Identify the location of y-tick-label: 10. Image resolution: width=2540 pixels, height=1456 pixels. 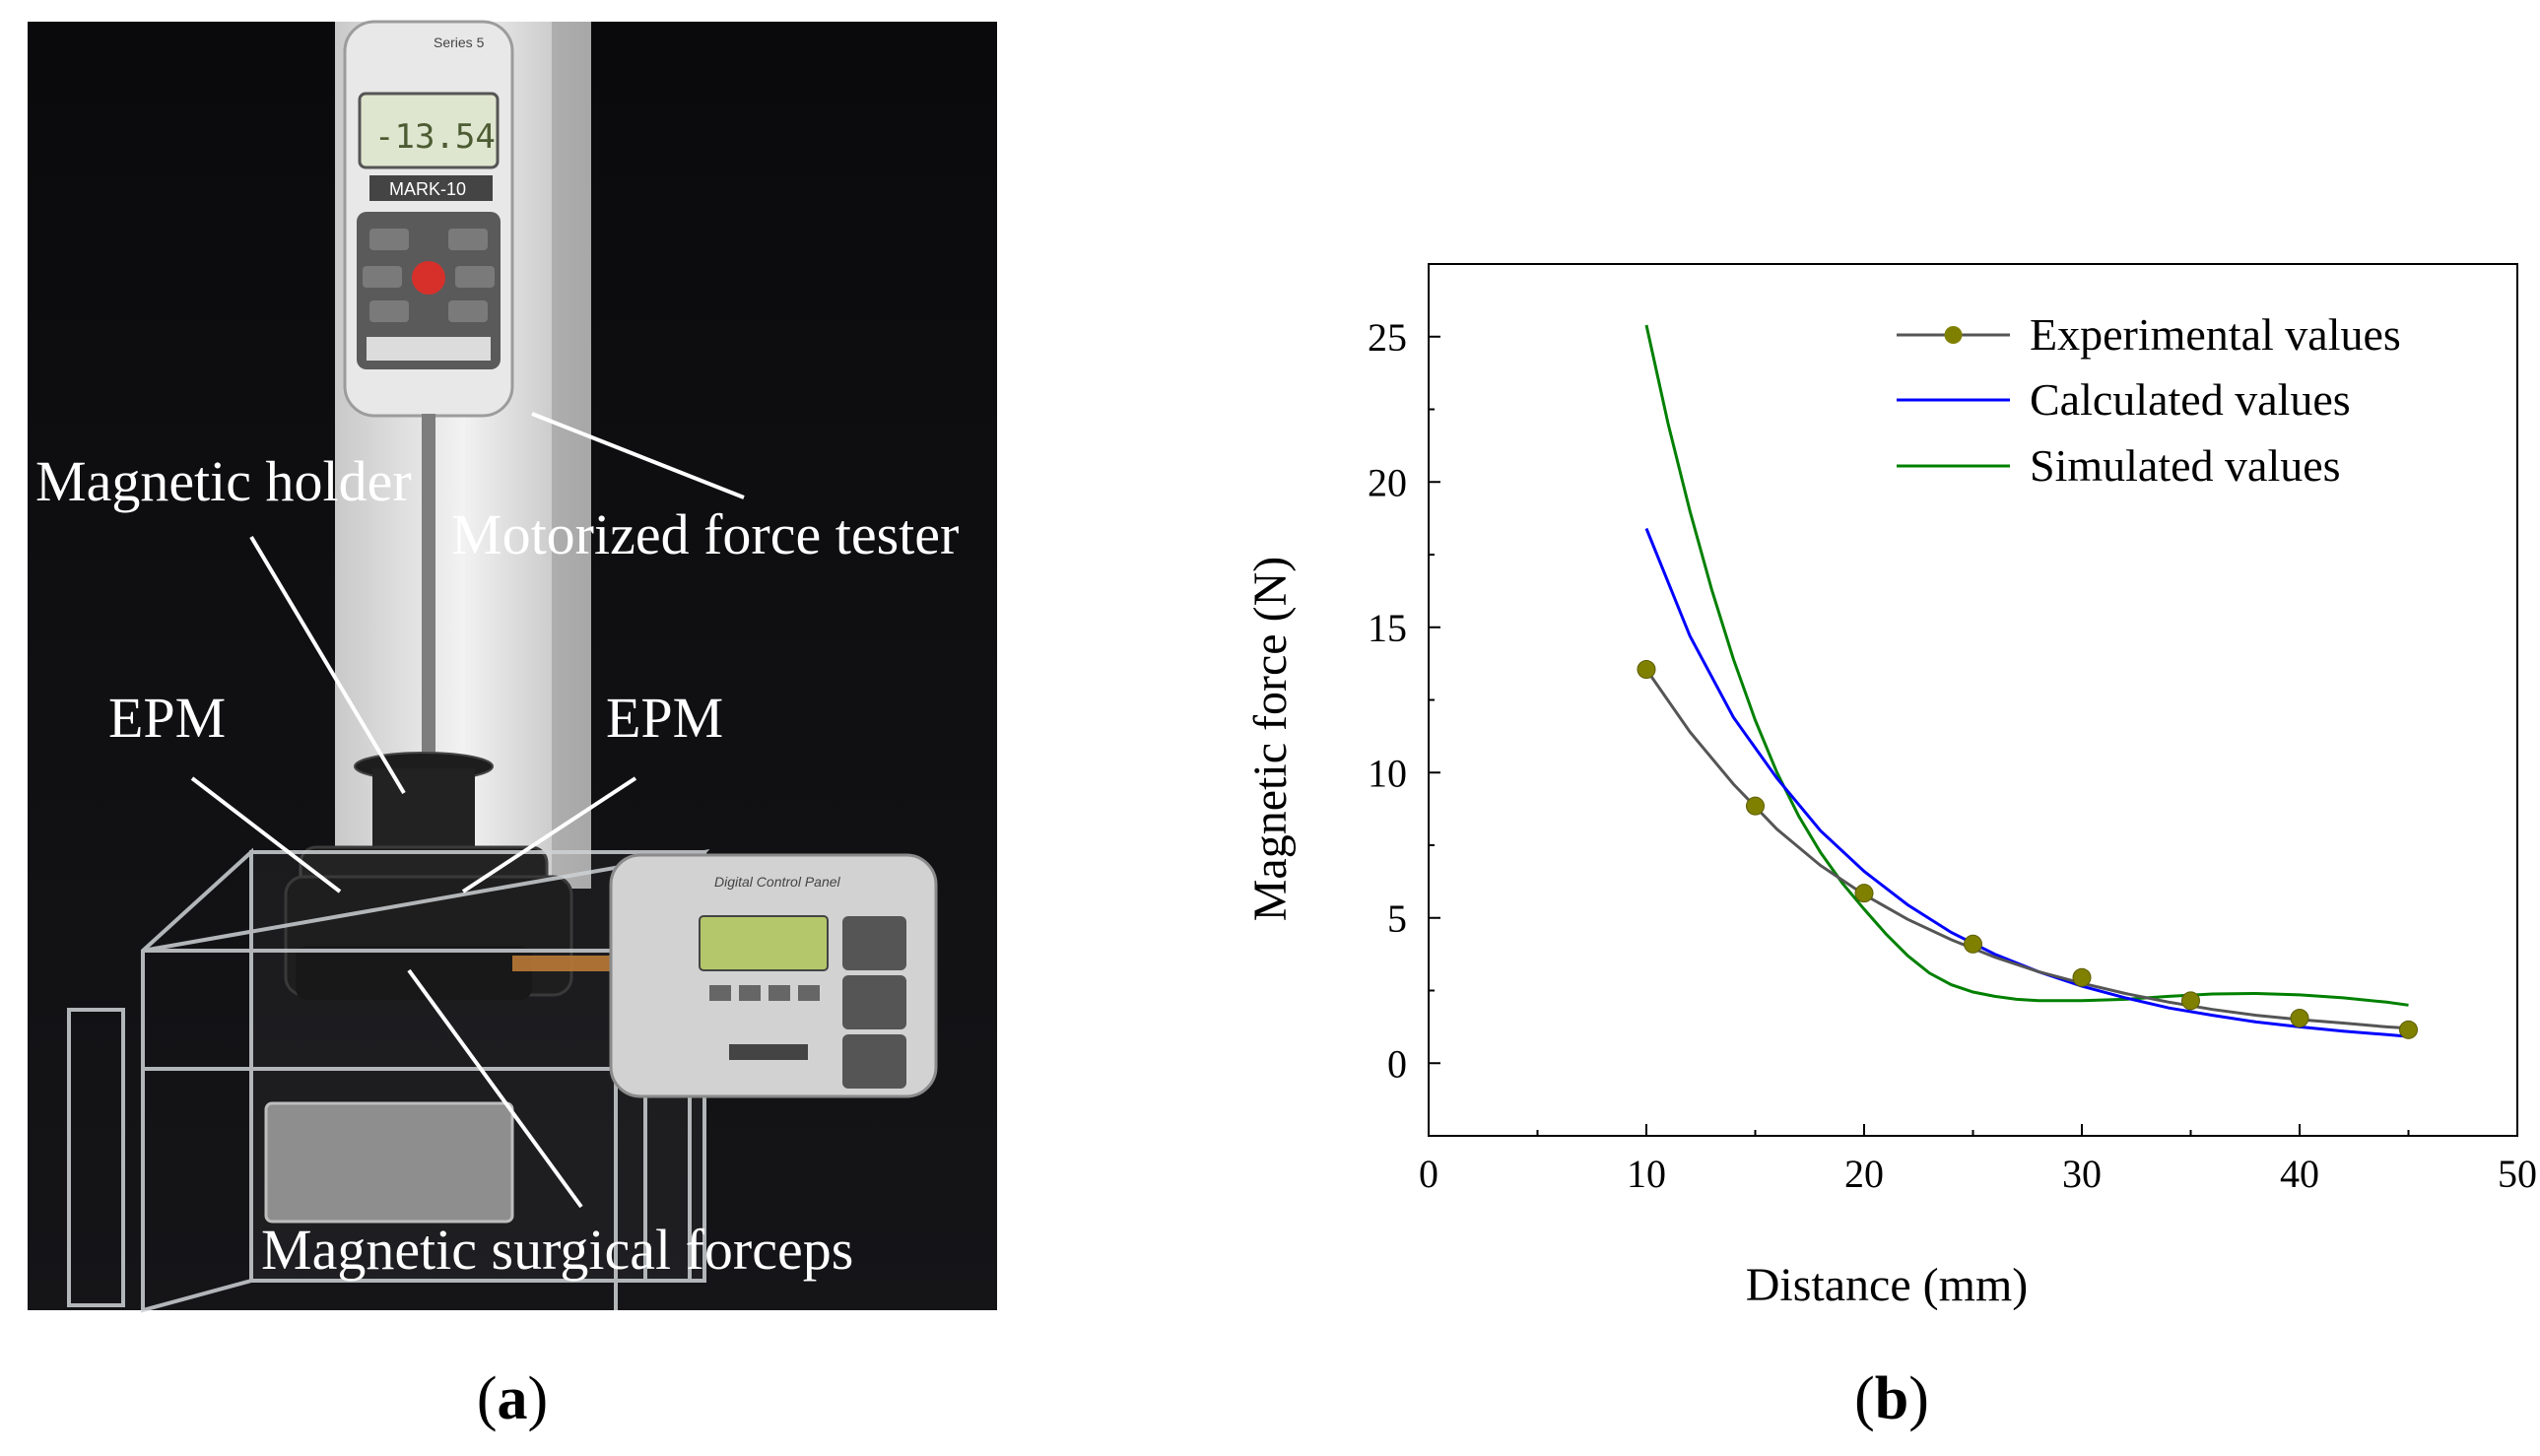
(1387, 773).